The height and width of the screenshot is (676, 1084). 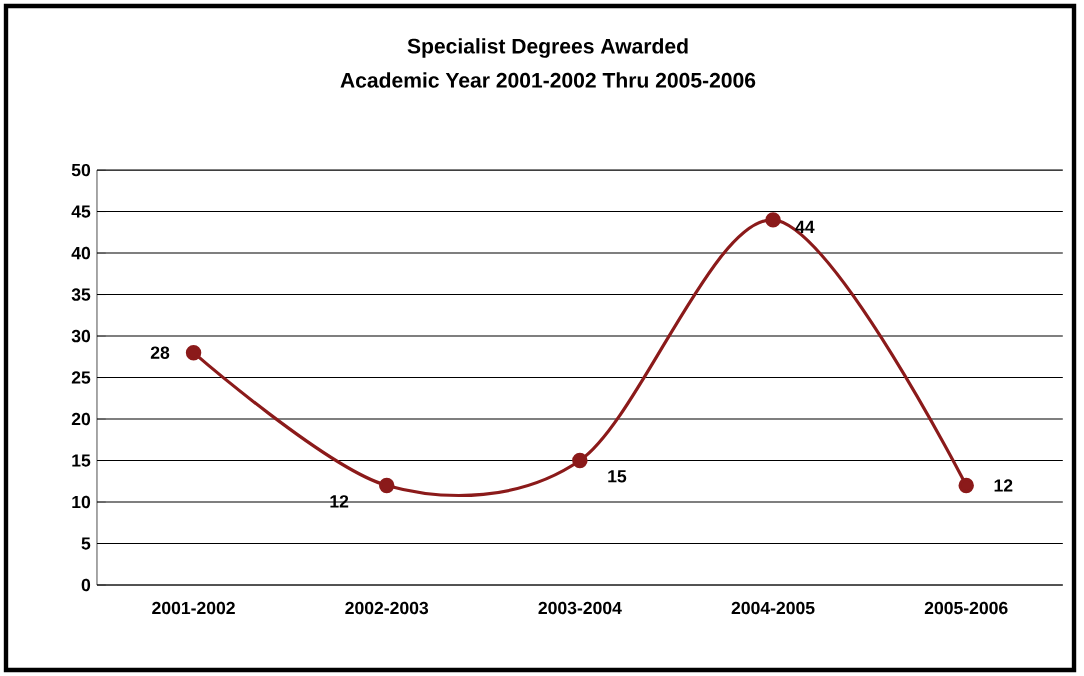 I want to click on data-label: 28, so click(x=160, y=352).